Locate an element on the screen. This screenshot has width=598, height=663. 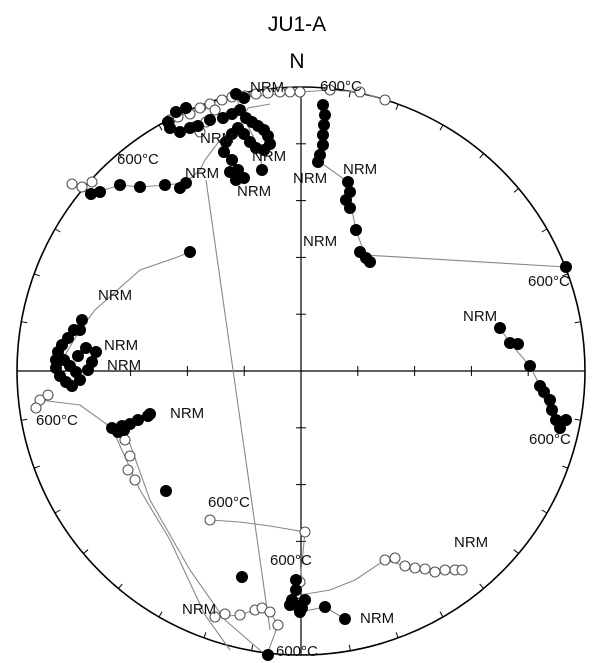
label-nrm-6: NRM is located at coordinates (310, 178).